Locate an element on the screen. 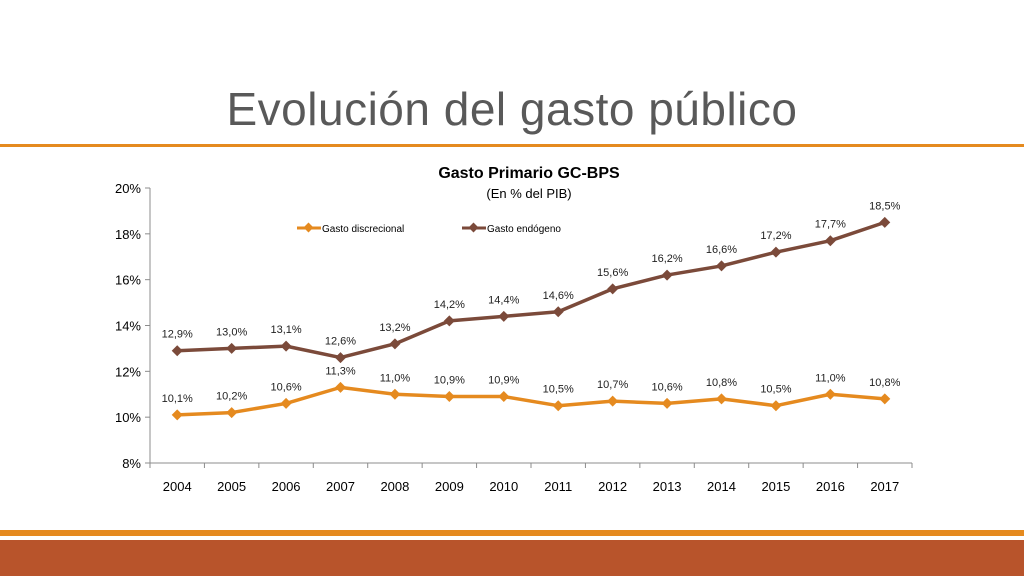 The image size is (1024, 576). data-label: 16,2% is located at coordinates (666, 259).